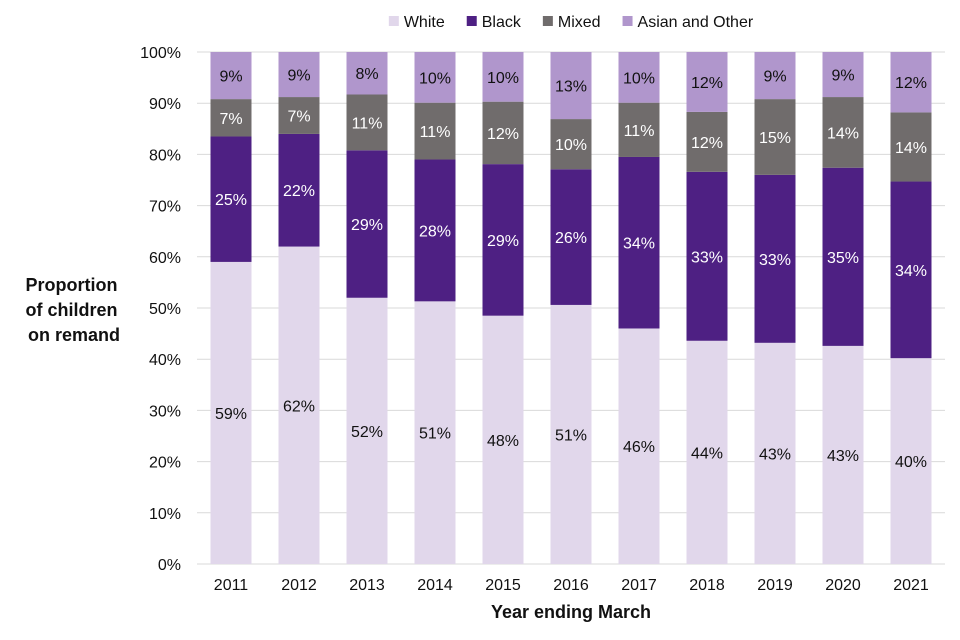 The height and width of the screenshot is (640, 960). What do you see at coordinates (165, 463) in the screenshot?
I see `y-tick-label: 20%` at bounding box center [165, 463].